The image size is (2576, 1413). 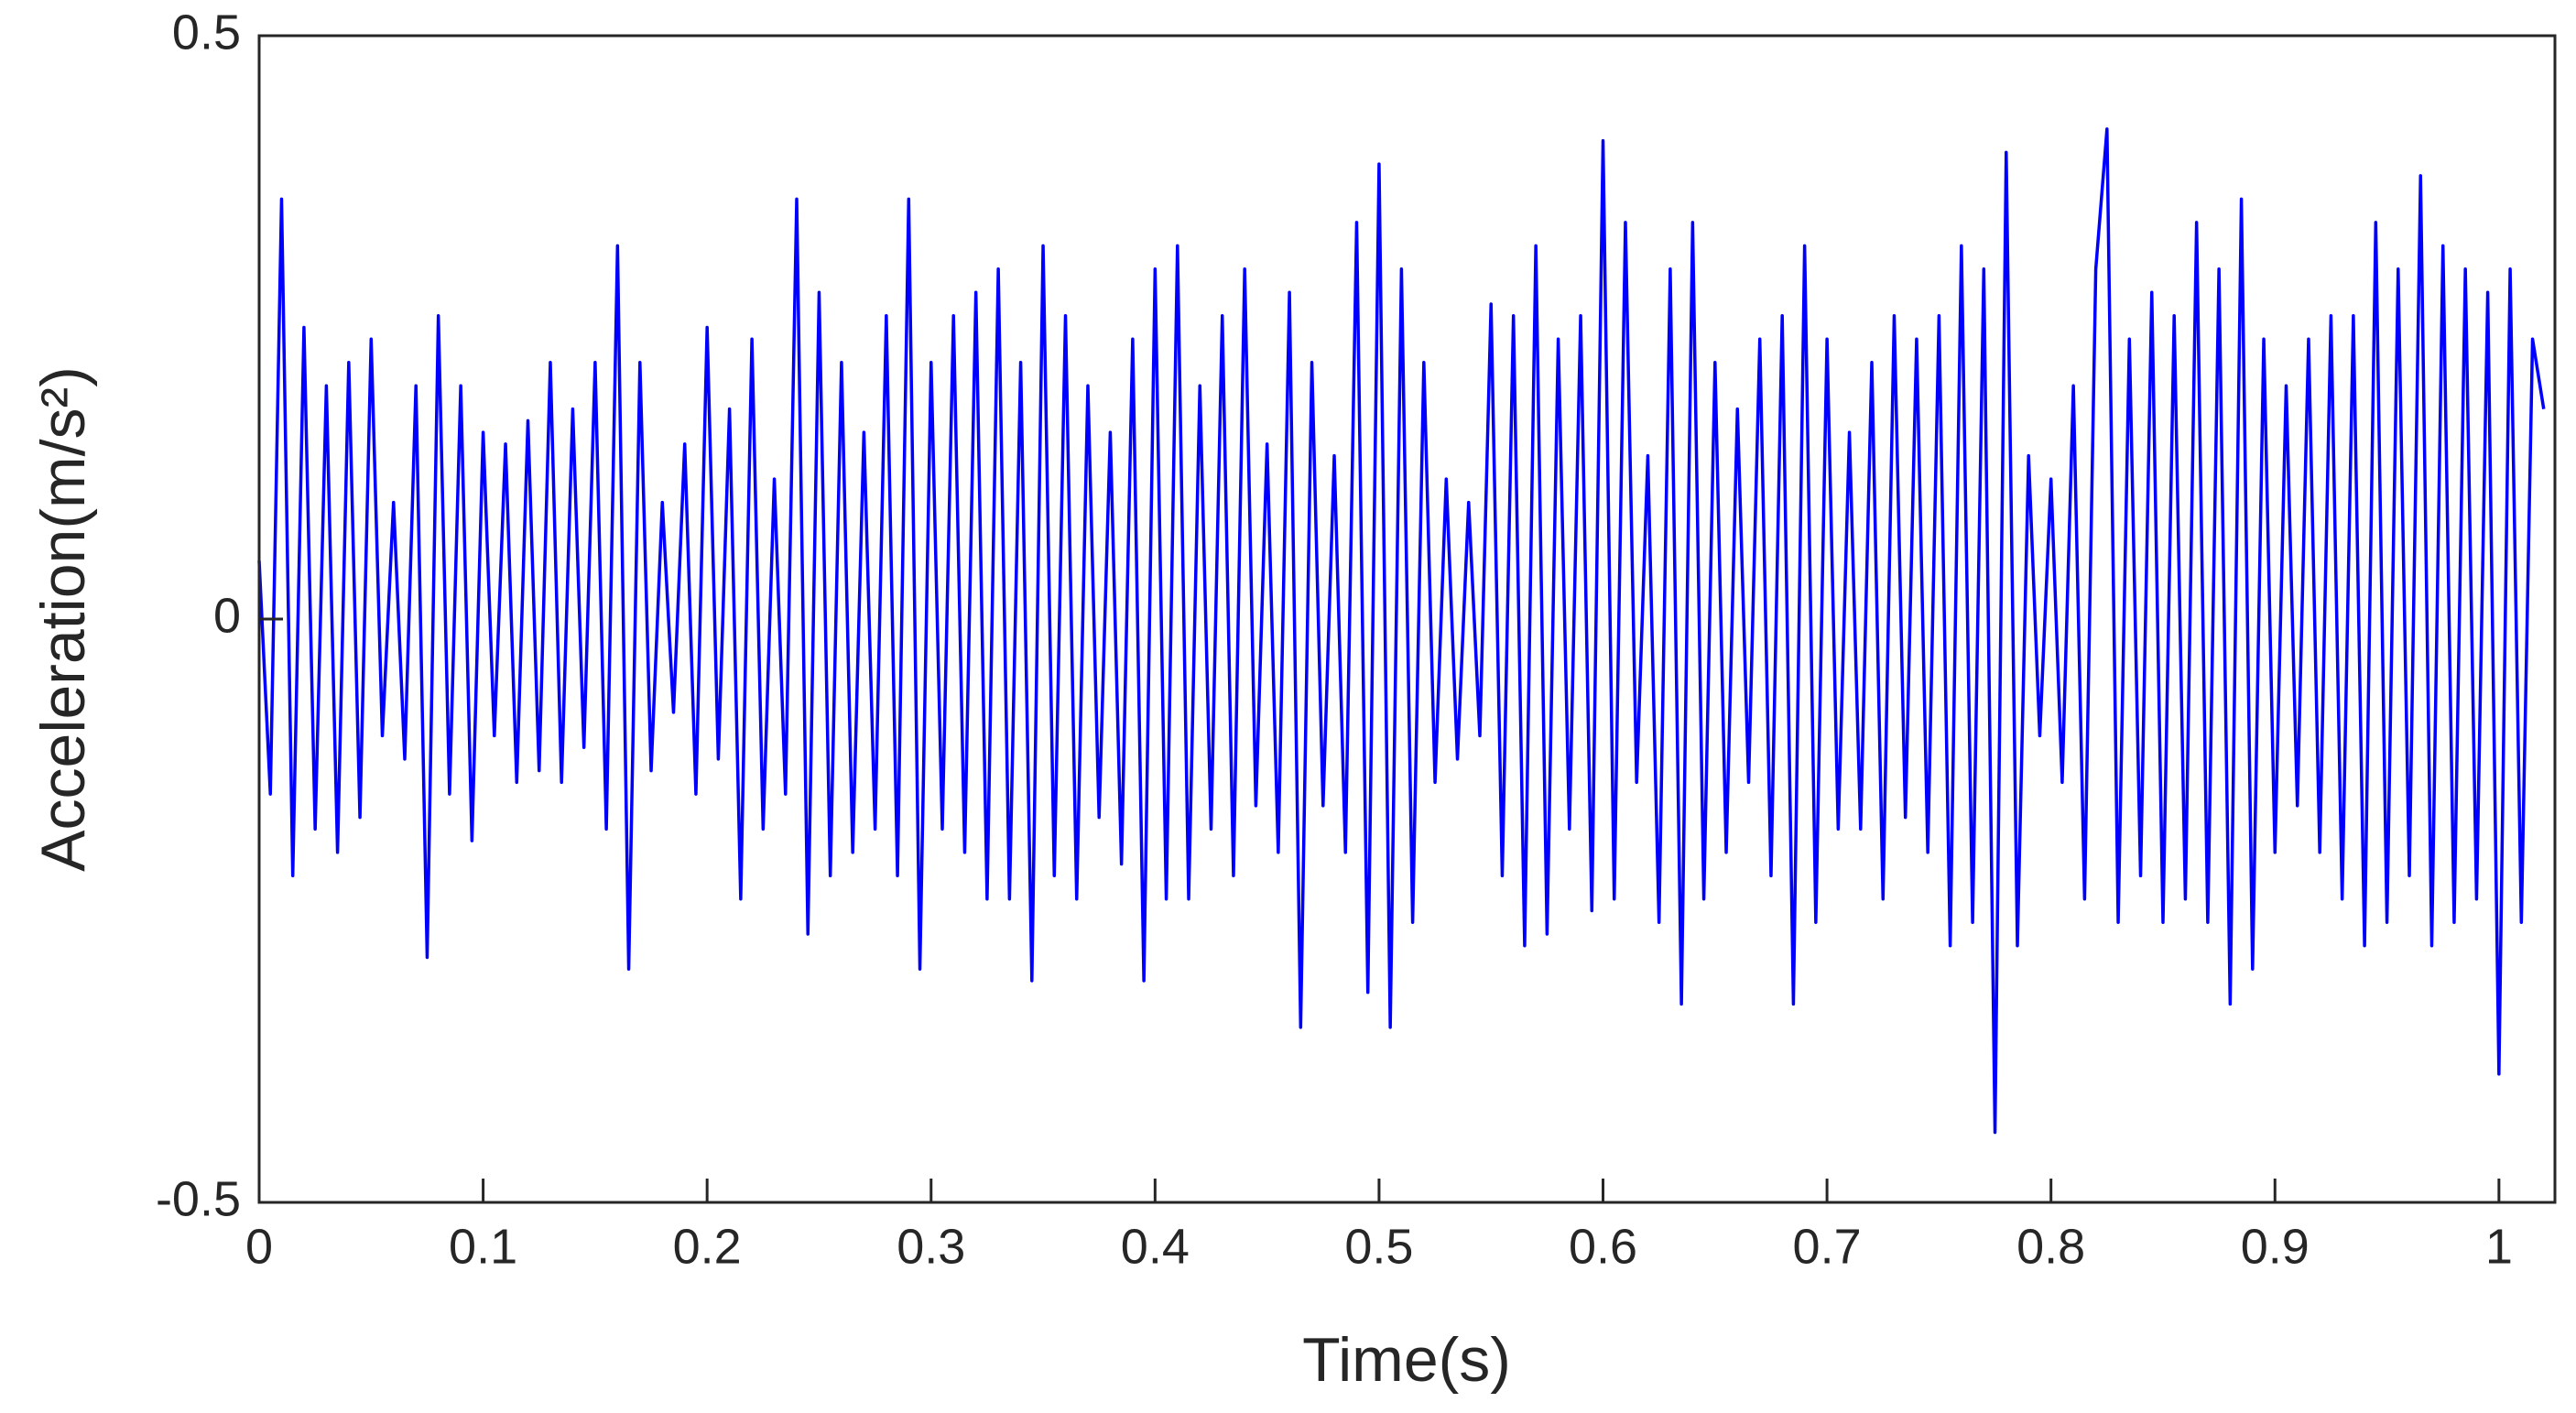 What do you see at coordinates (1378, 1247) in the screenshot?
I see `x-tick-label: 0.5` at bounding box center [1378, 1247].